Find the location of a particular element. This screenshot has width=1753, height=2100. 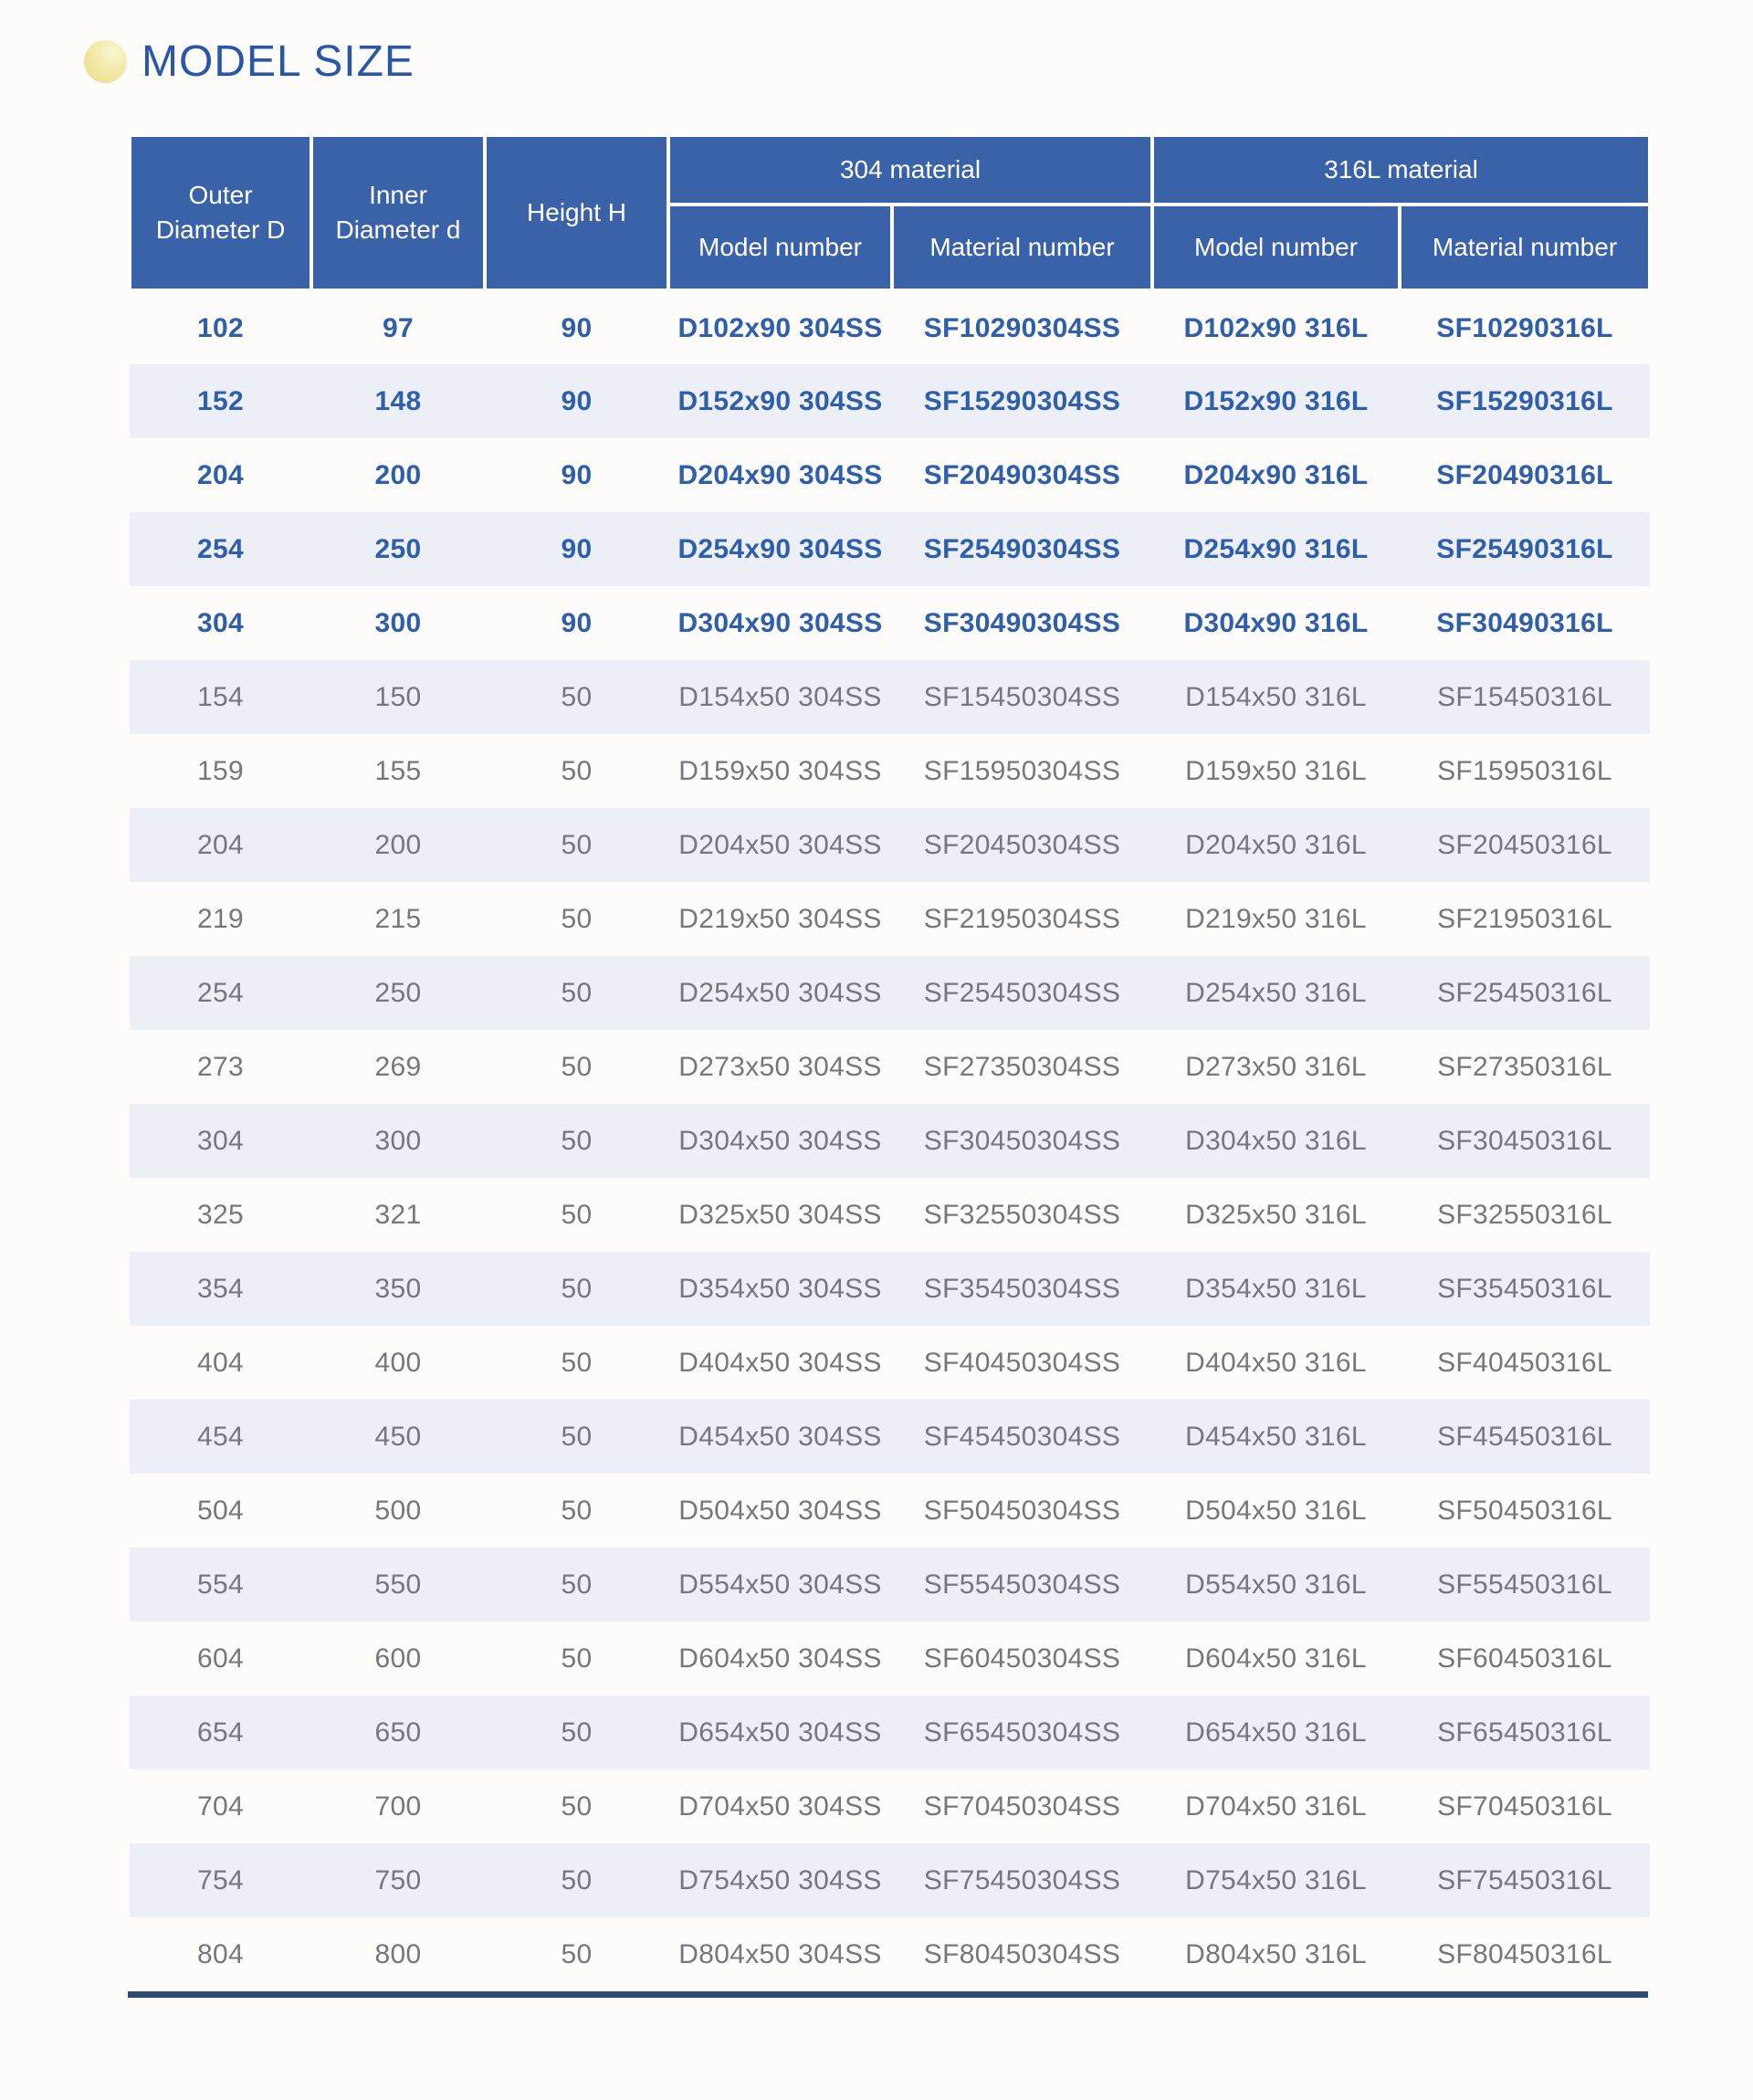

cell-316l-material-number: SF20490316L is located at coordinates (1524, 475).